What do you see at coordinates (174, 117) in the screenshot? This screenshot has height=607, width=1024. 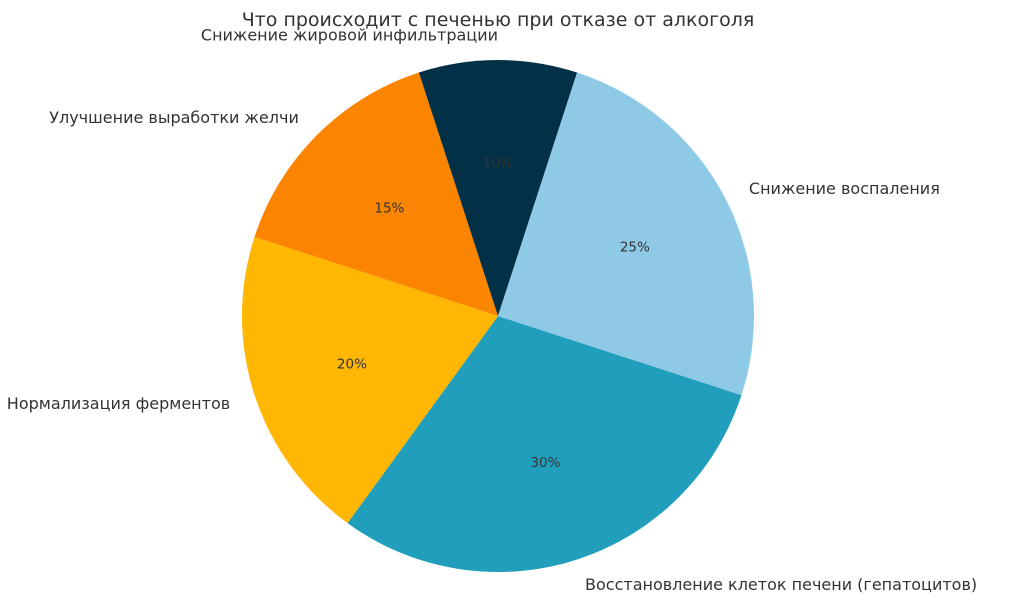 I see `slice-category-label: Улучшение выработки желчи` at bounding box center [174, 117].